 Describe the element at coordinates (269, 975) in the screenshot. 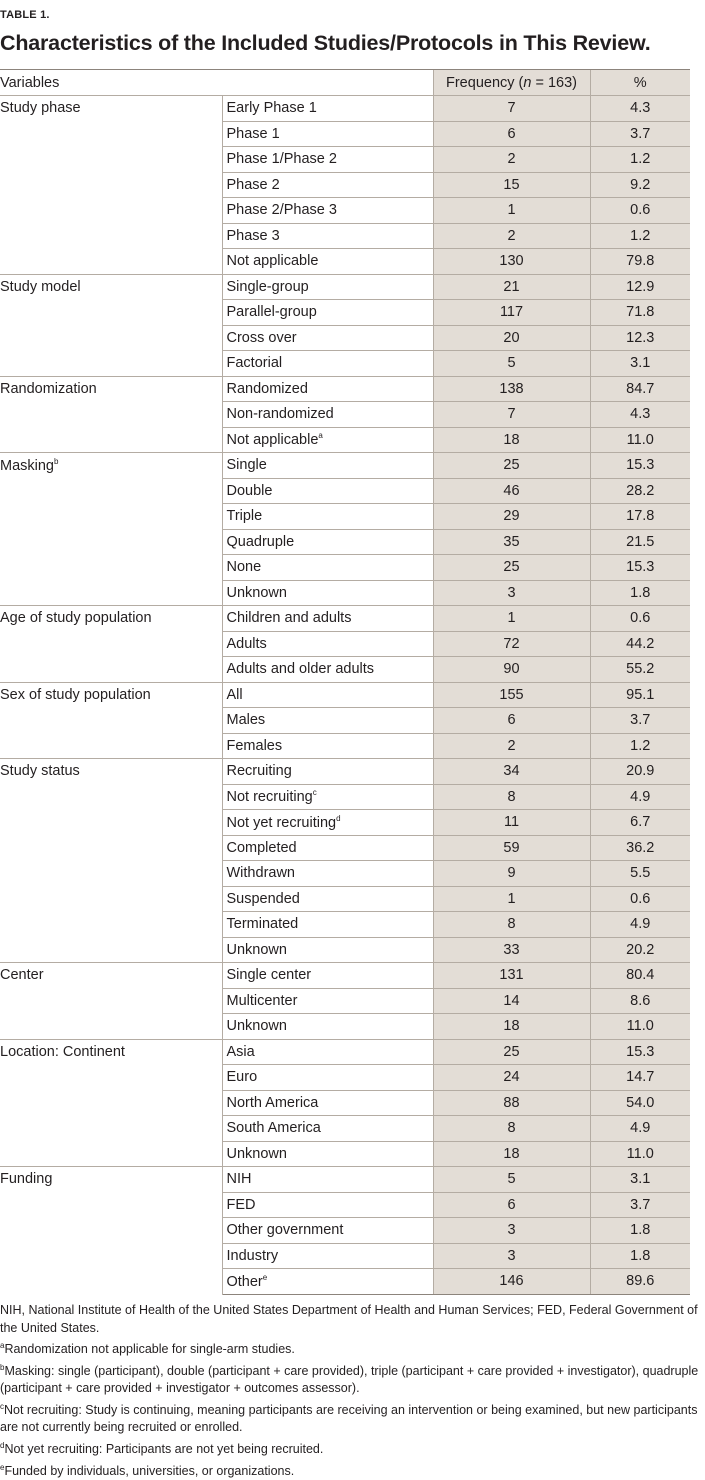

I see `subcategory-label: Single center` at that location.